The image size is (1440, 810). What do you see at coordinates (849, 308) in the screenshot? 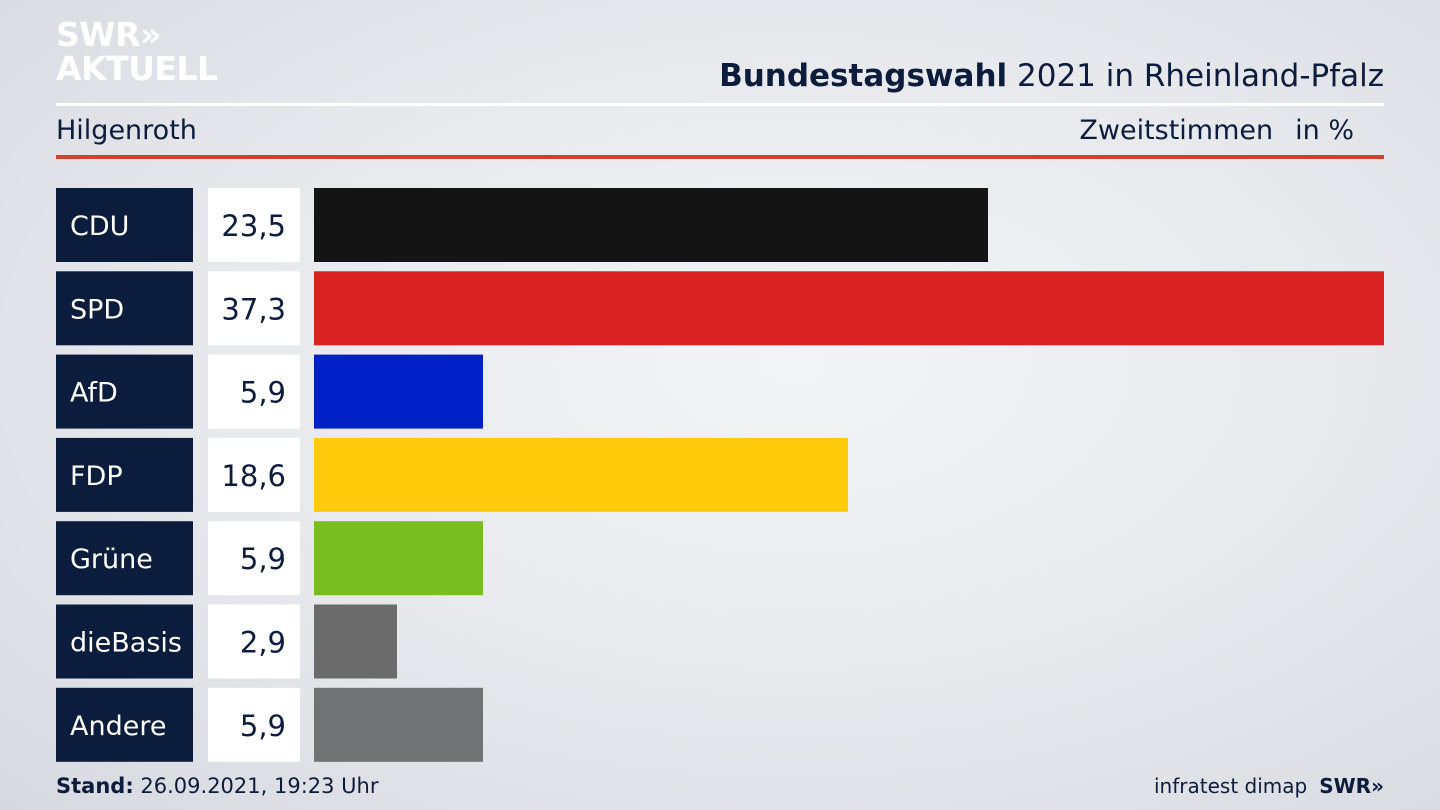
I see `bar-spd` at bounding box center [849, 308].